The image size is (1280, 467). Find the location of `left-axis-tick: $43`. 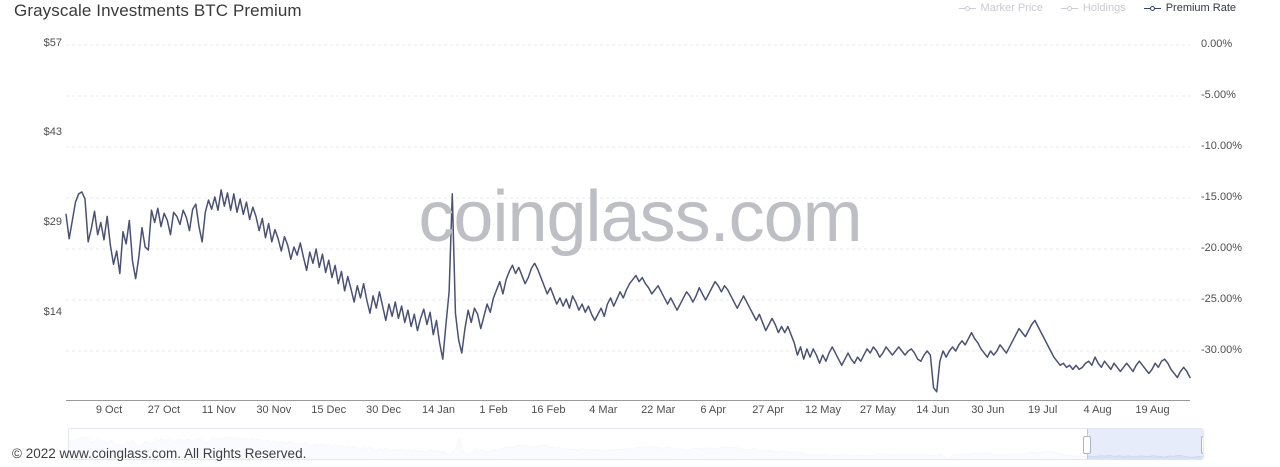

left-axis-tick: $43 is located at coordinates (52, 132).